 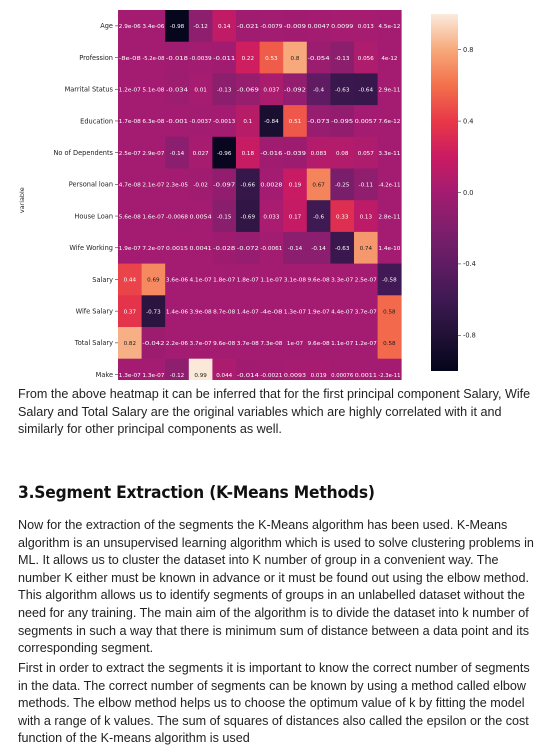 What do you see at coordinates (196, 492) in the screenshot?
I see `section-heading: 3.Segment Extraction (K-Means Methods)` at bounding box center [196, 492].